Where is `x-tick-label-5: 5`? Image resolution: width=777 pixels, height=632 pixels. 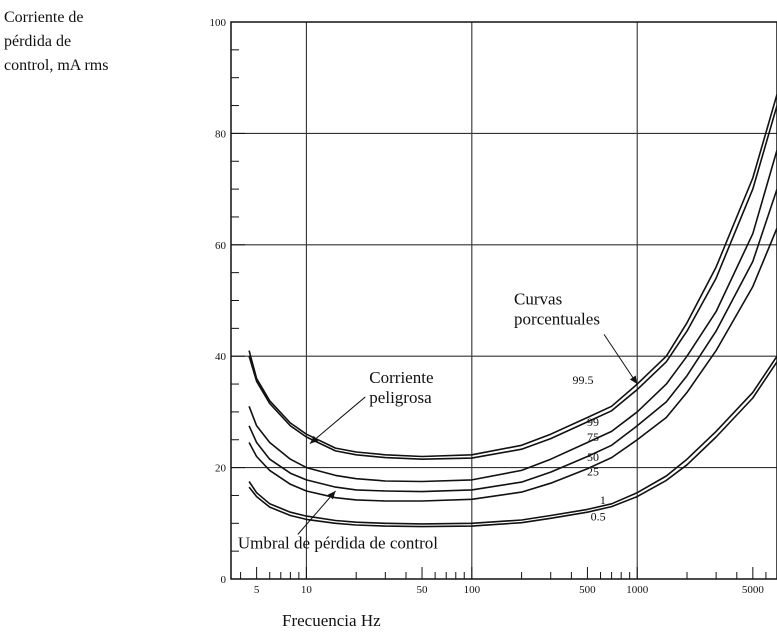
x-tick-label-5: 5 is located at coordinates (257, 590).